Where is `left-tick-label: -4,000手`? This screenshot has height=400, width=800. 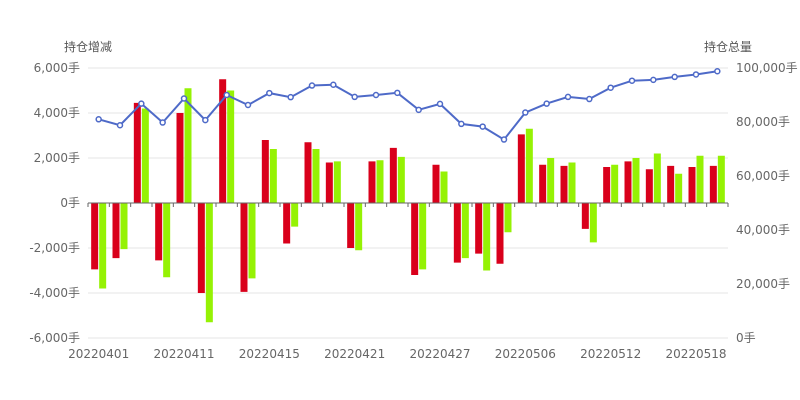
left-tick-label: -4,000手 is located at coordinates (54, 293).